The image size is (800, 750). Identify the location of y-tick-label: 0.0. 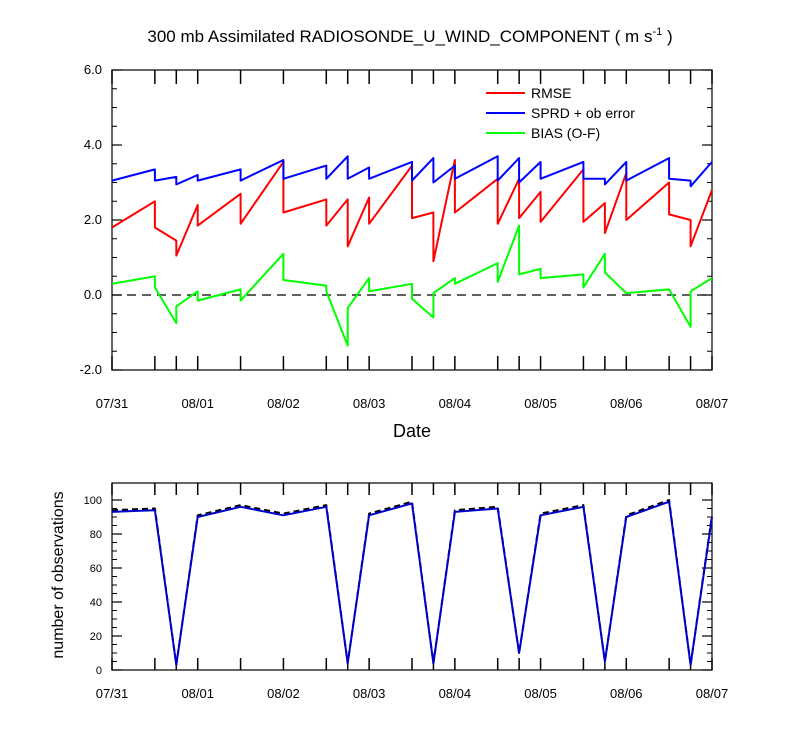
(93, 294).